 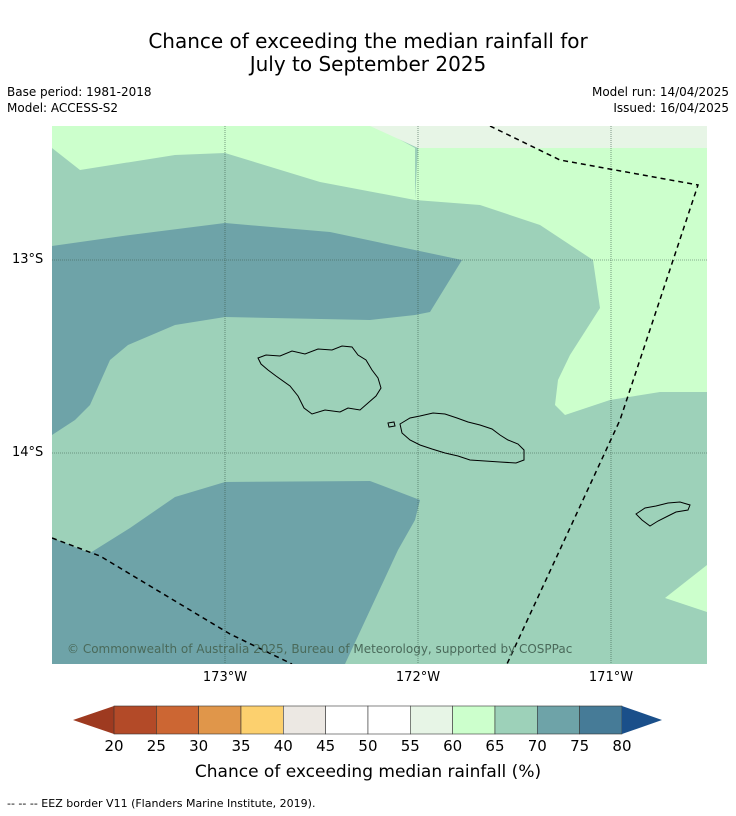 I want to click on manono-islet, so click(x=391, y=424).